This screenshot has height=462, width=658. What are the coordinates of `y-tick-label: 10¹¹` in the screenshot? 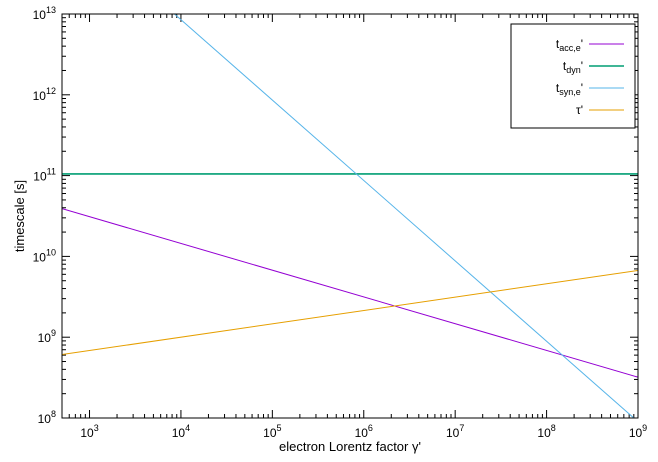 It's located at (44, 175).